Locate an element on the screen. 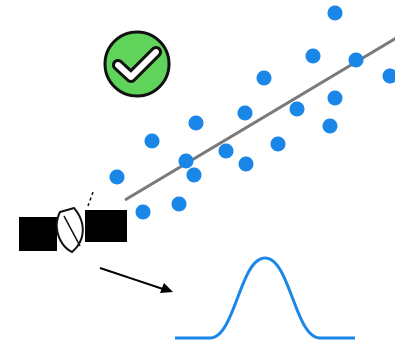  bell-curve is located at coordinates (265, 298).